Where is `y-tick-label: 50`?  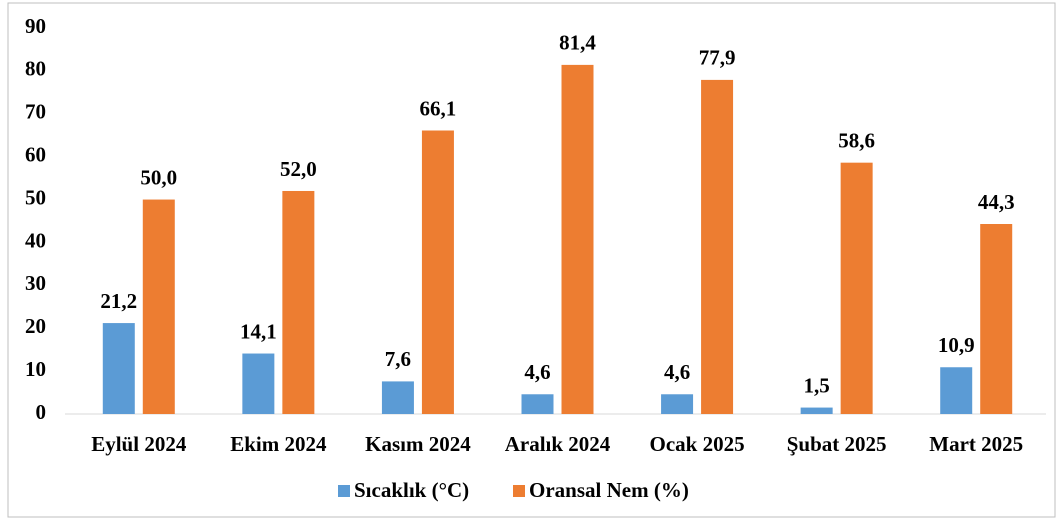 y-tick-label: 50 is located at coordinates (35, 197).